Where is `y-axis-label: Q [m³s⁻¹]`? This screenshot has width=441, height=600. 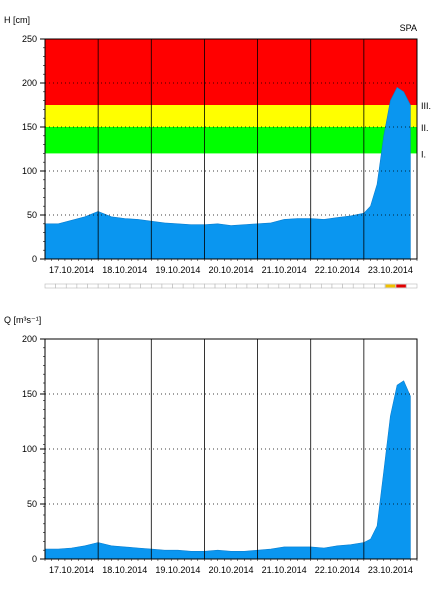 y-axis-label: Q [m³s⁻¹] is located at coordinates (22, 320).